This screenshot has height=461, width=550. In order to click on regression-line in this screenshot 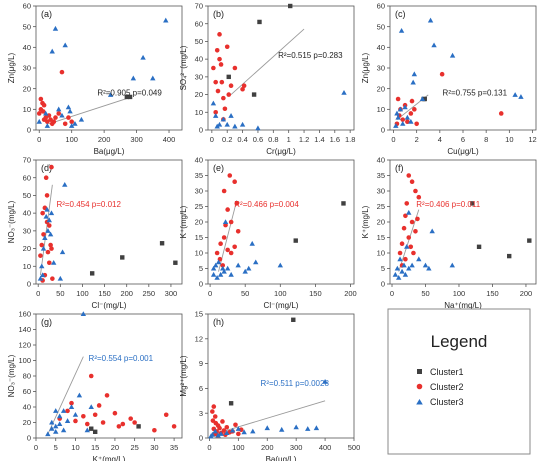, I will do `click(90, 110)`.